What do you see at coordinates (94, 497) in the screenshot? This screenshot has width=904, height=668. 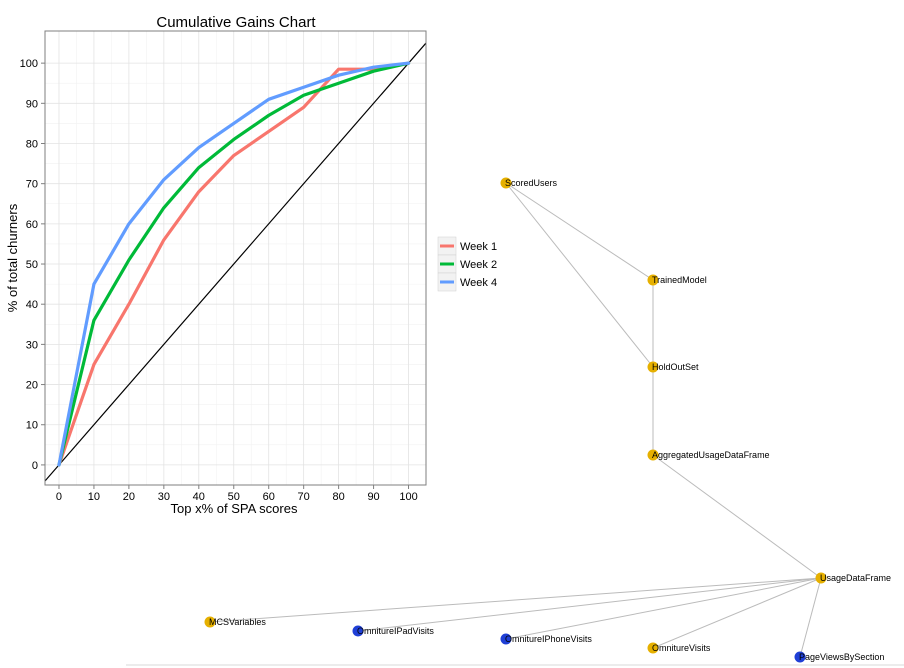 I see `x-tick-label: 10` at bounding box center [94, 497].